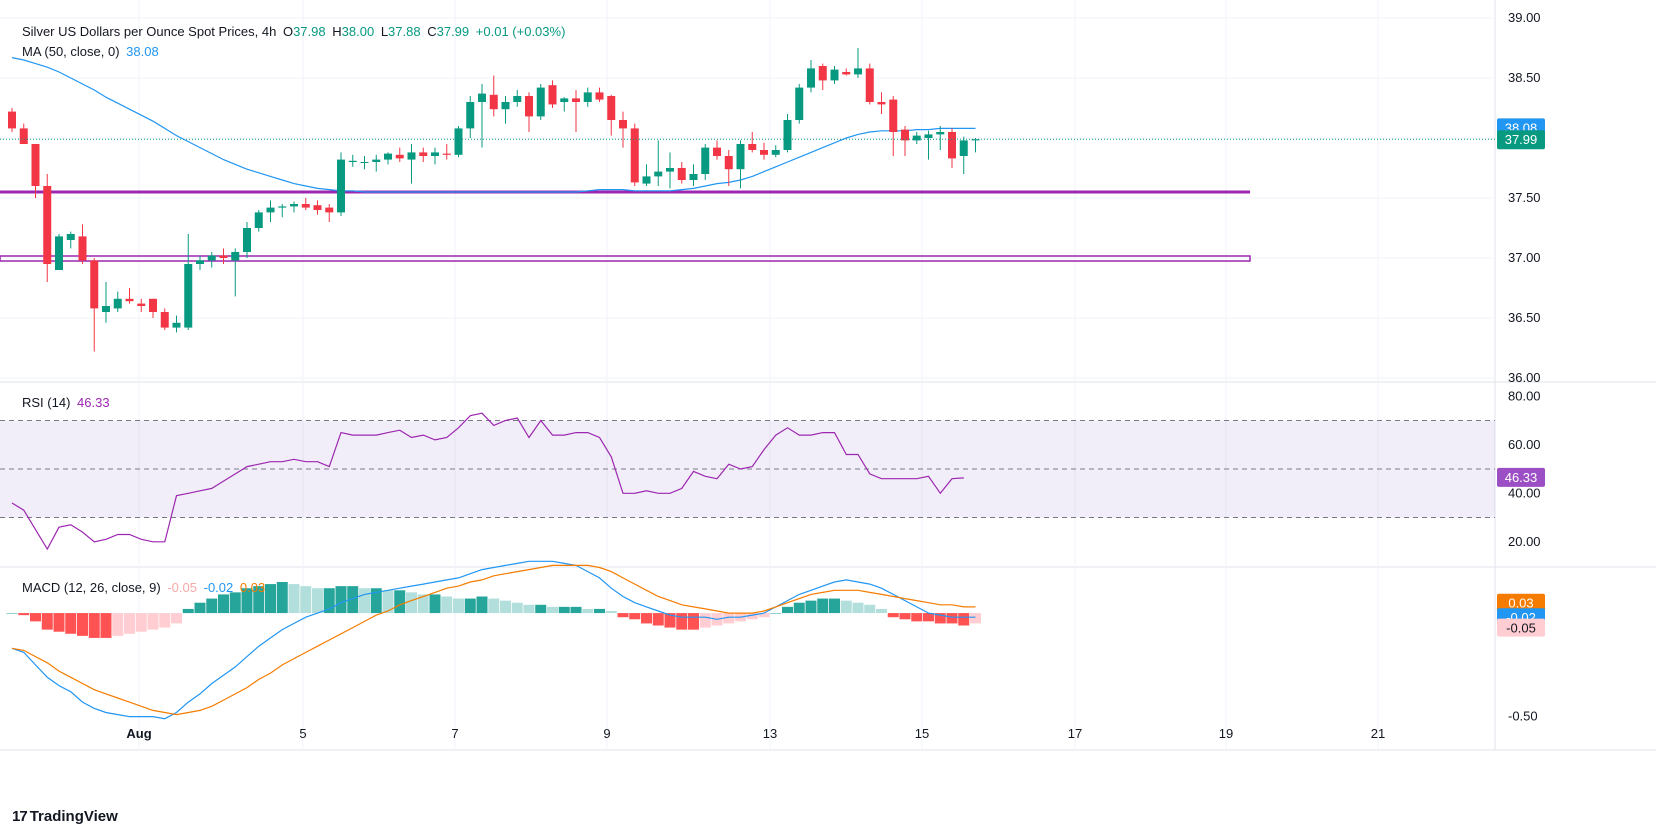  I want to click on macd-hist-tag-label: -0.05, so click(1521, 628).